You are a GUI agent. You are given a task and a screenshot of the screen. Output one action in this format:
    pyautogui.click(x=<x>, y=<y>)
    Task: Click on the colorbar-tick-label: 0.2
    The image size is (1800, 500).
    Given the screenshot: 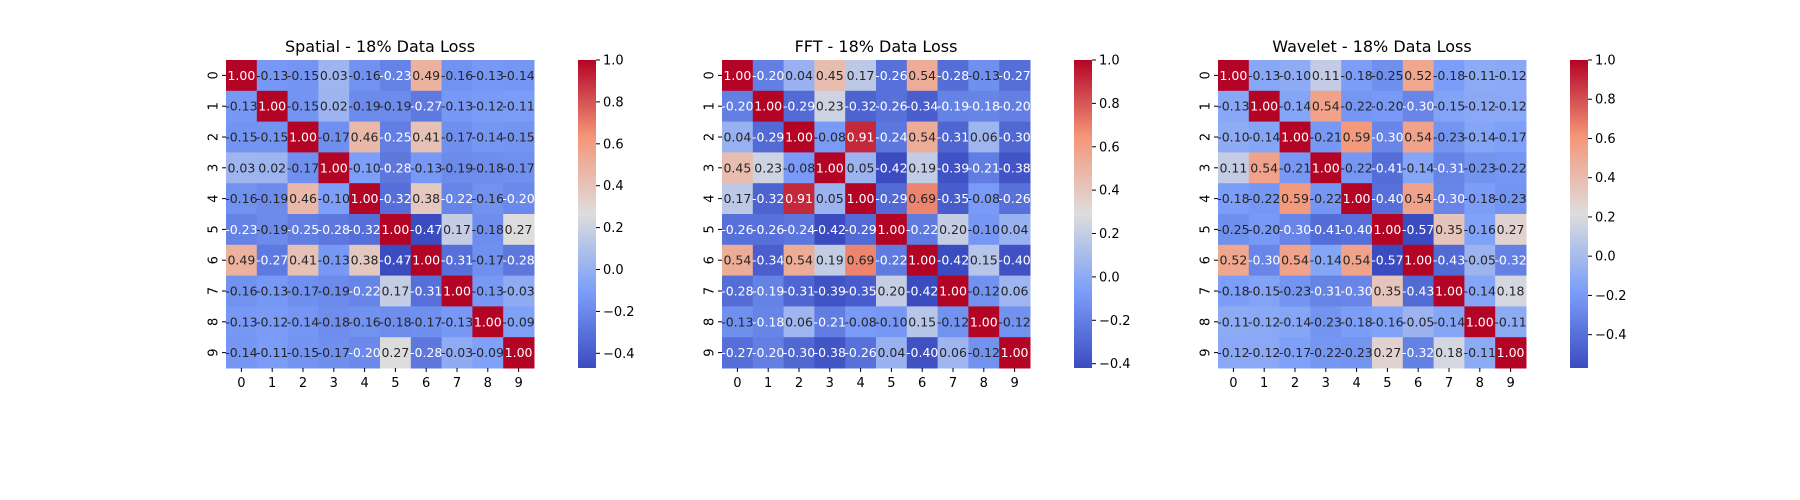 What is the action you would take?
    pyautogui.click(x=1109, y=234)
    